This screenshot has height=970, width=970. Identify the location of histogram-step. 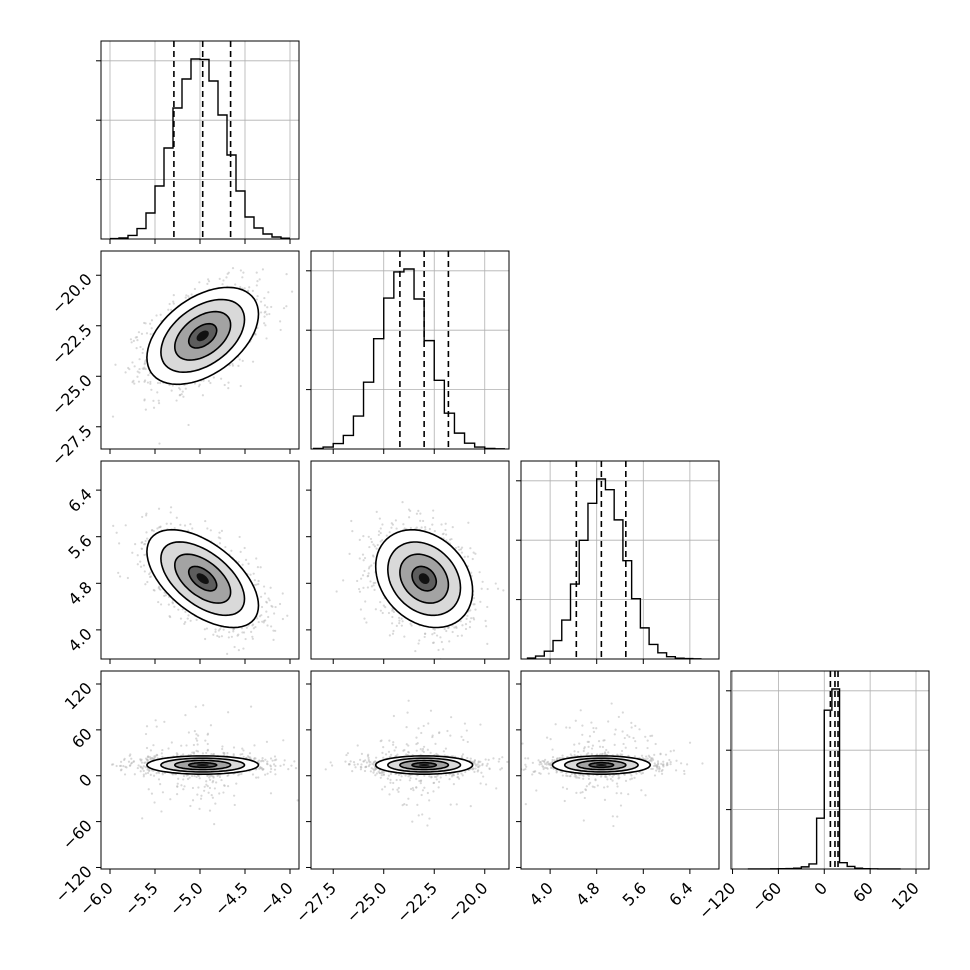
(200, 149).